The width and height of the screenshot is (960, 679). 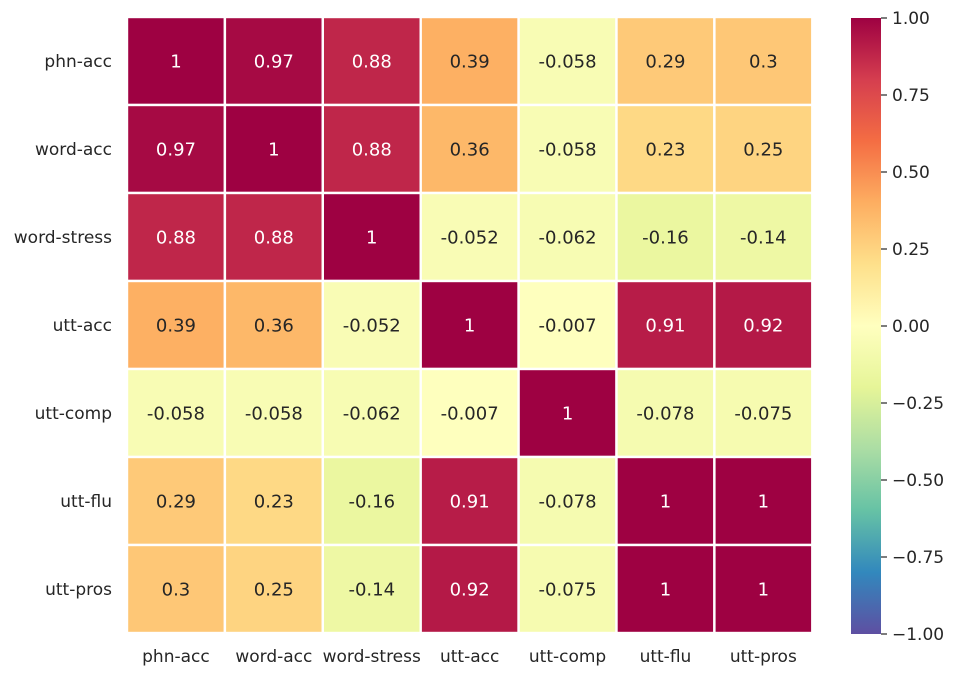 What do you see at coordinates (82, 326) in the screenshot?
I see `row-tick-label: utt-acc` at bounding box center [82, 326].